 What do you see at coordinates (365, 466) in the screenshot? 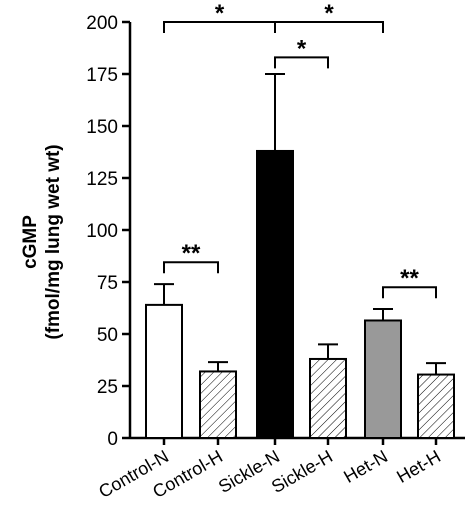
I see `x-tick-label: Het-N` at bounding box center [365, 466].